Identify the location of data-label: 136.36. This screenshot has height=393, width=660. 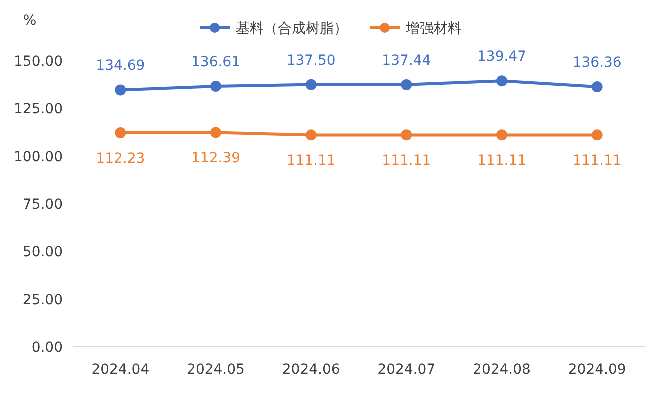
(597, 63).